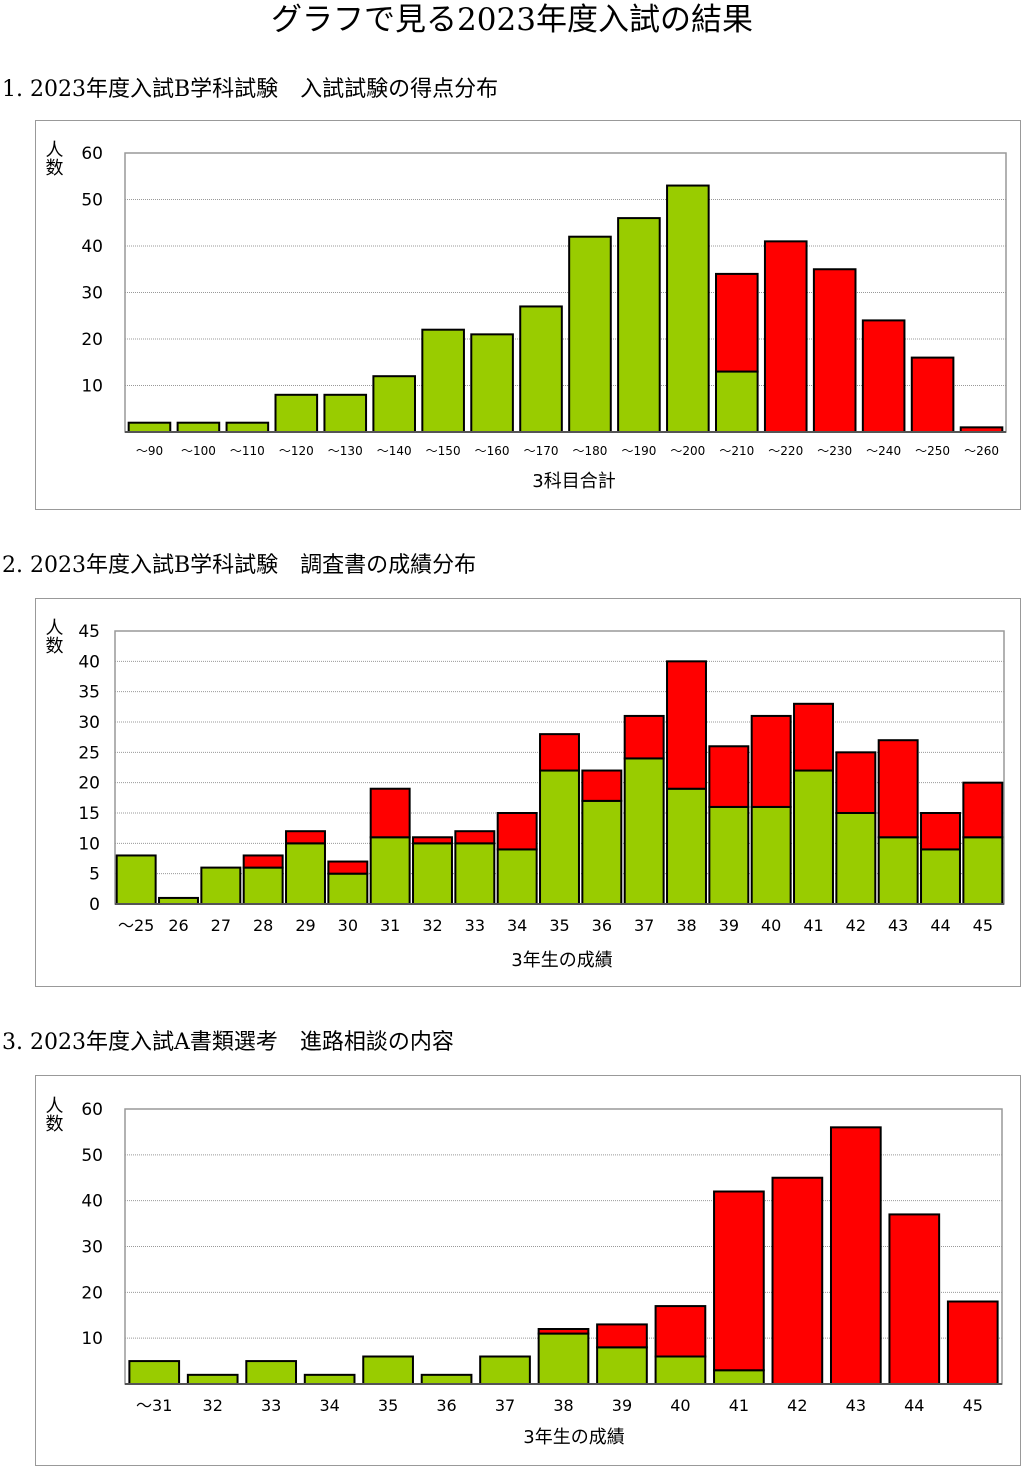 This screenshot has width=1024, height=1466. What do you see at coordinates (89, 693) in the screenshot?
I see `y-tick-label: 35` at bounding box center [89, 693].